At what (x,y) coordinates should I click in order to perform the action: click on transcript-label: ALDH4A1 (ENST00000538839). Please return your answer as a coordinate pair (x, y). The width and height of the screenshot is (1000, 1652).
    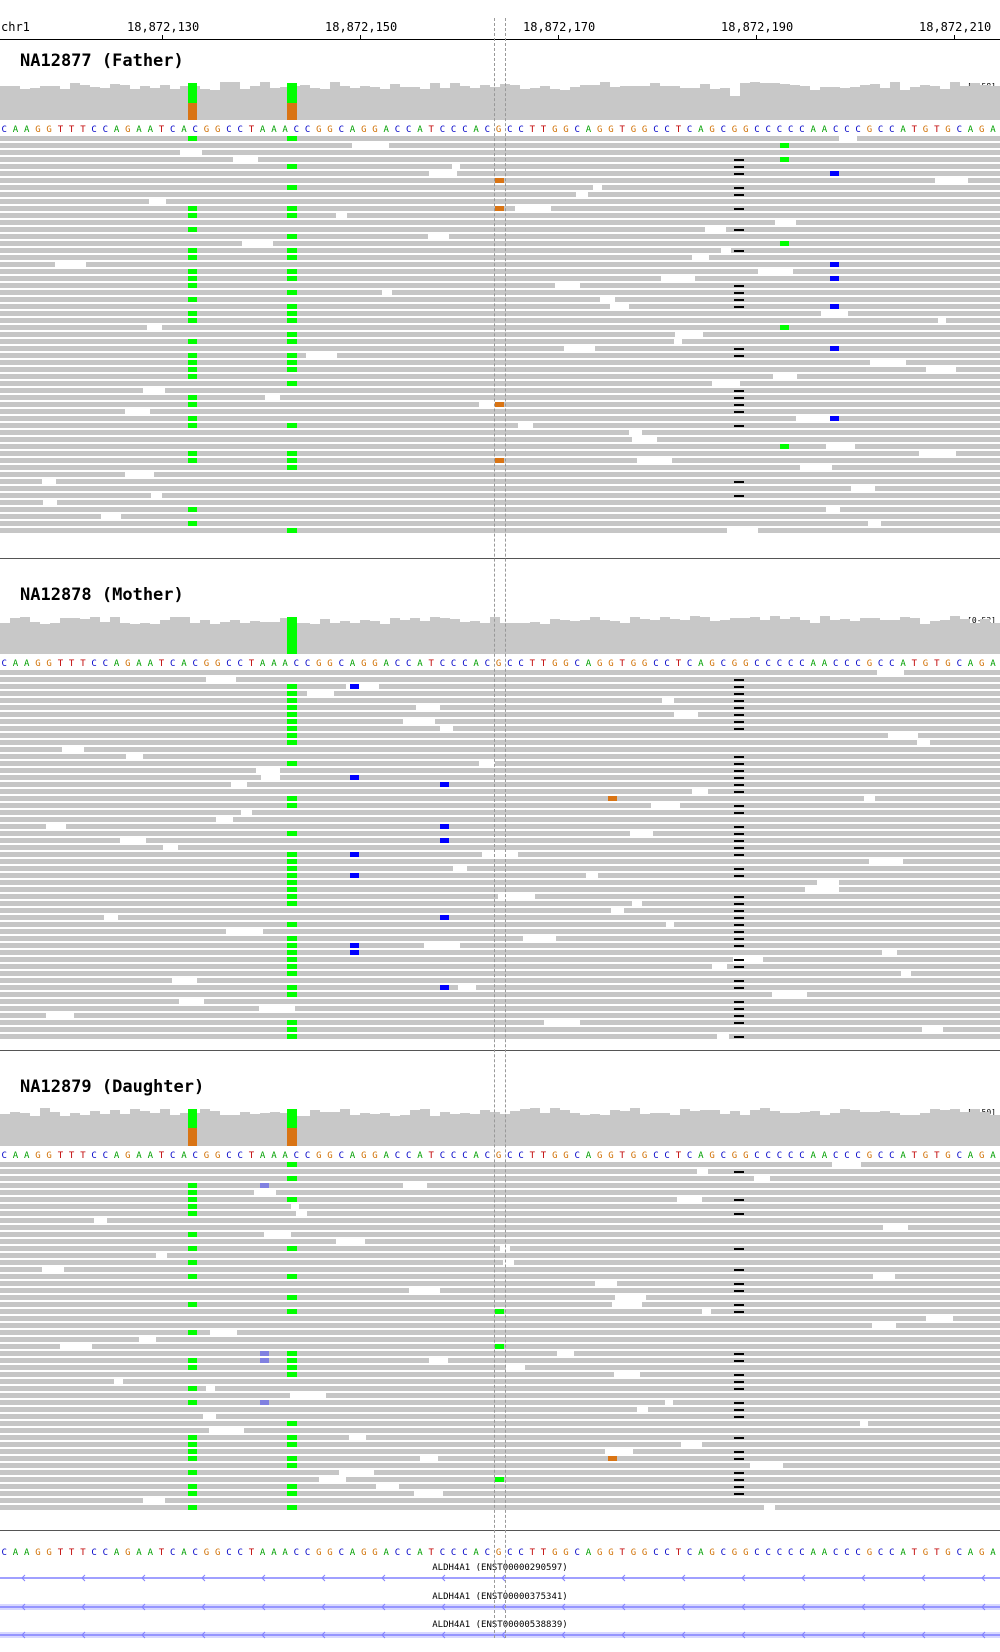
    Looking at the image, I should click on (500, 1625).